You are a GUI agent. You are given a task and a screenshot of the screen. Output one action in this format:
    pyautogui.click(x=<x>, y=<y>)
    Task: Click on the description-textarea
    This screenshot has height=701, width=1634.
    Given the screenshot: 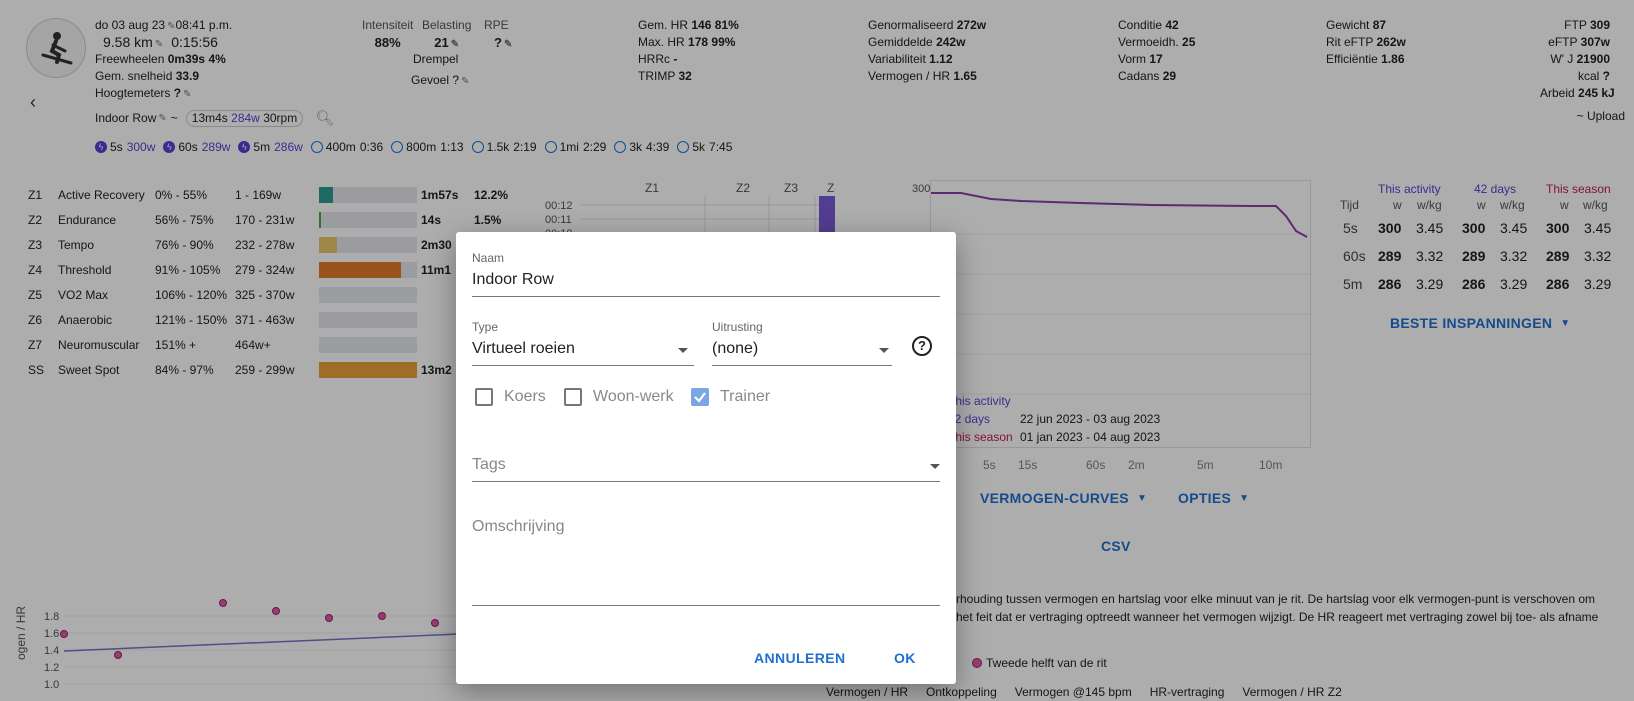 What is the action you would take?
    pyautogui.click(x=706, y=558)
    